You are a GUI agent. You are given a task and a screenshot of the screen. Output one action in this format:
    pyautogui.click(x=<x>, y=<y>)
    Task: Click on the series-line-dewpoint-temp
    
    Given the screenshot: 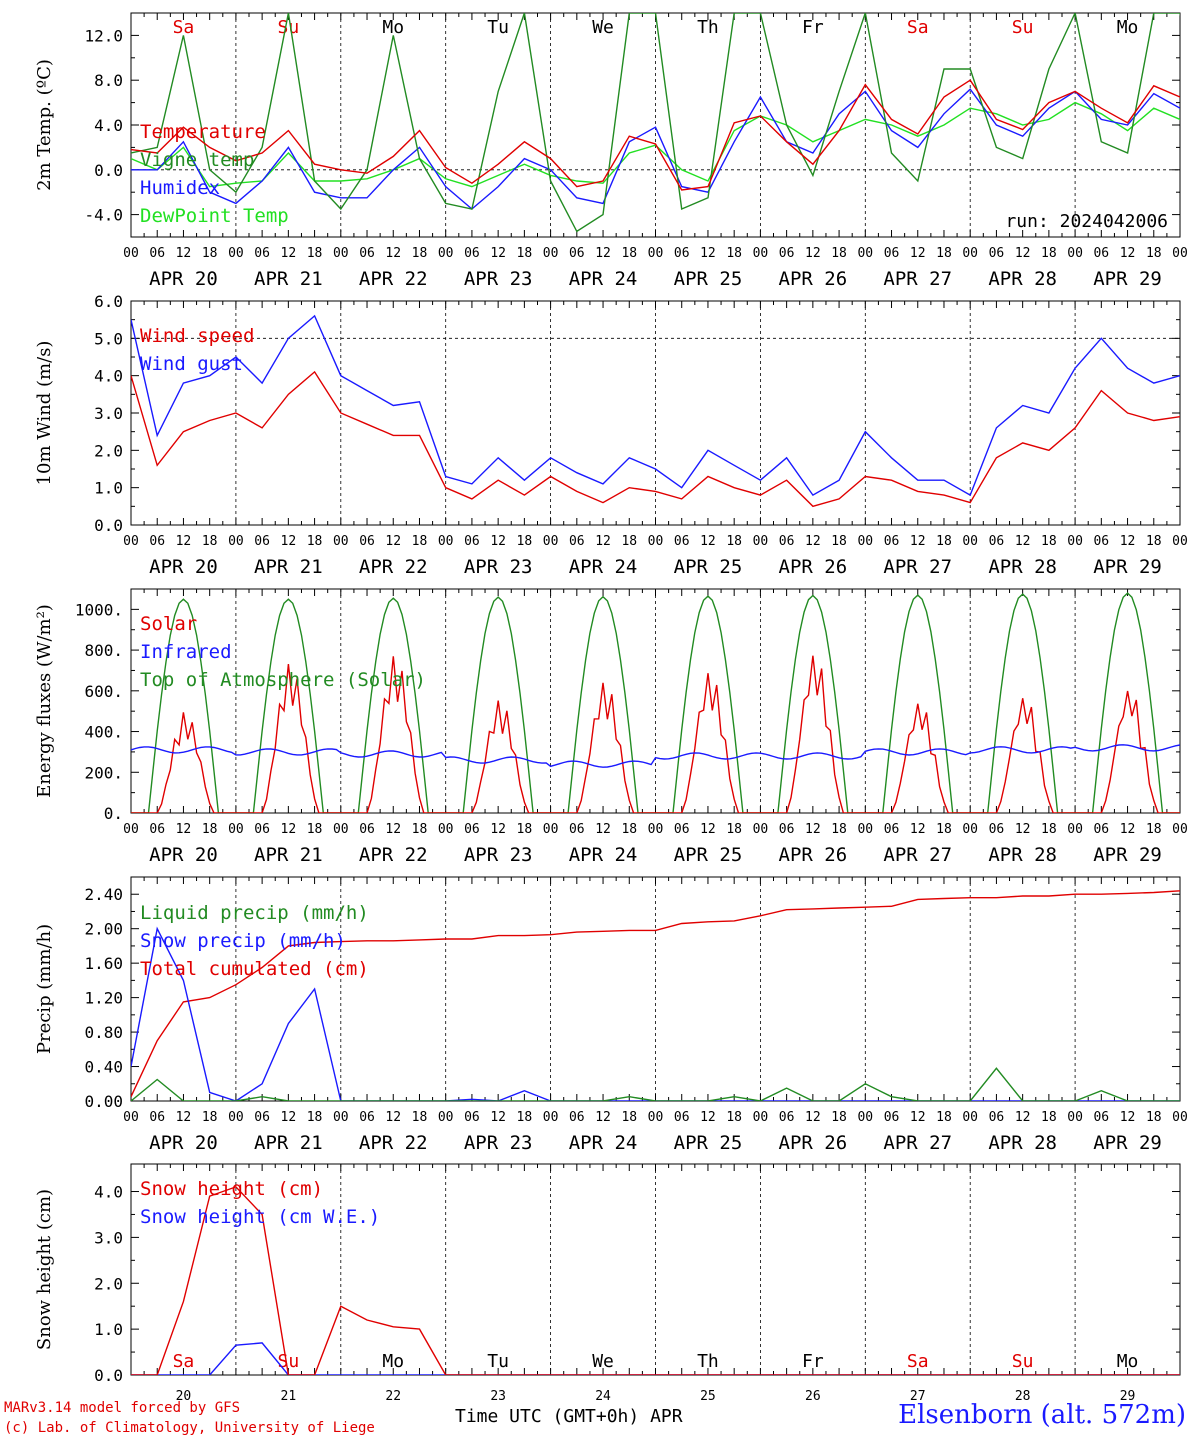 What is the action you would take?
    pyautogui.click(x=655, y=144)
    